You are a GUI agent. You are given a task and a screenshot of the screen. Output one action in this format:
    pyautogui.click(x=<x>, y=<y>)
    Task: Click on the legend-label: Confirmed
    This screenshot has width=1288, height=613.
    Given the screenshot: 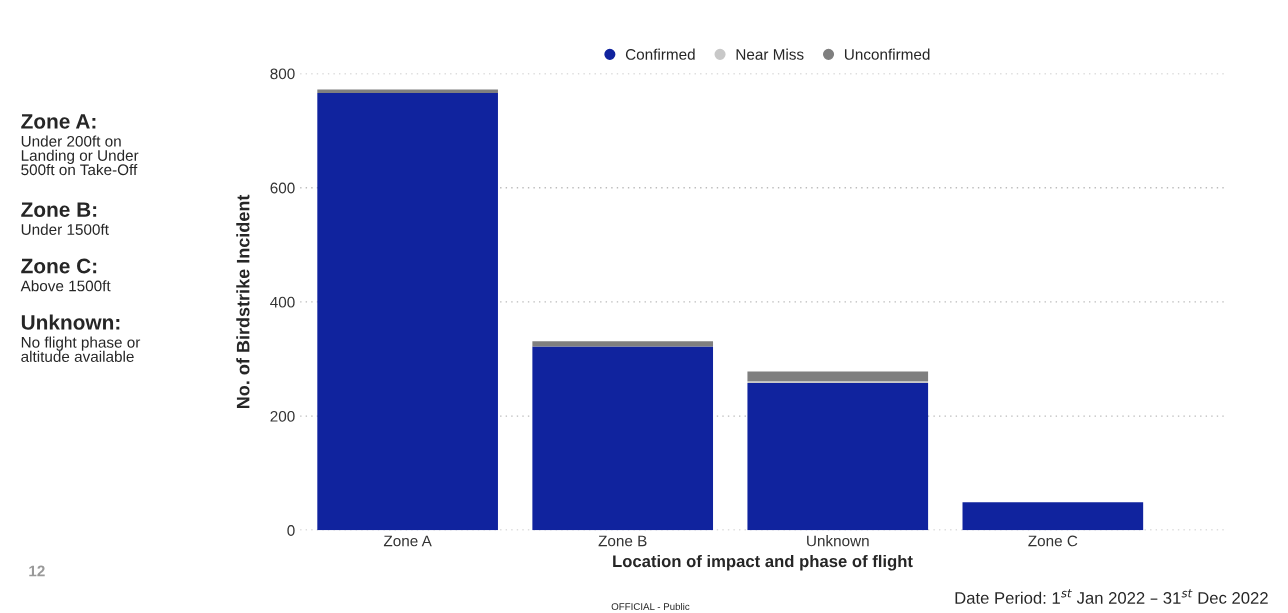 What is the action you would take?
    pyautogui.click(x=660, y=54)
    